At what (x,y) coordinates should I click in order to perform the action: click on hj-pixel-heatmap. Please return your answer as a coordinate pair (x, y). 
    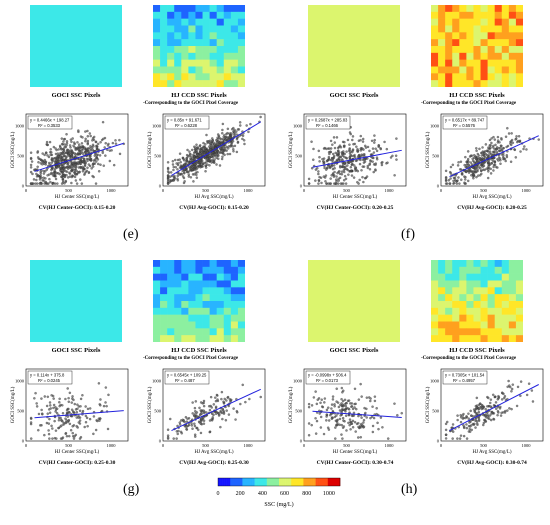
    Looking at the image, I should click on (477, 46).